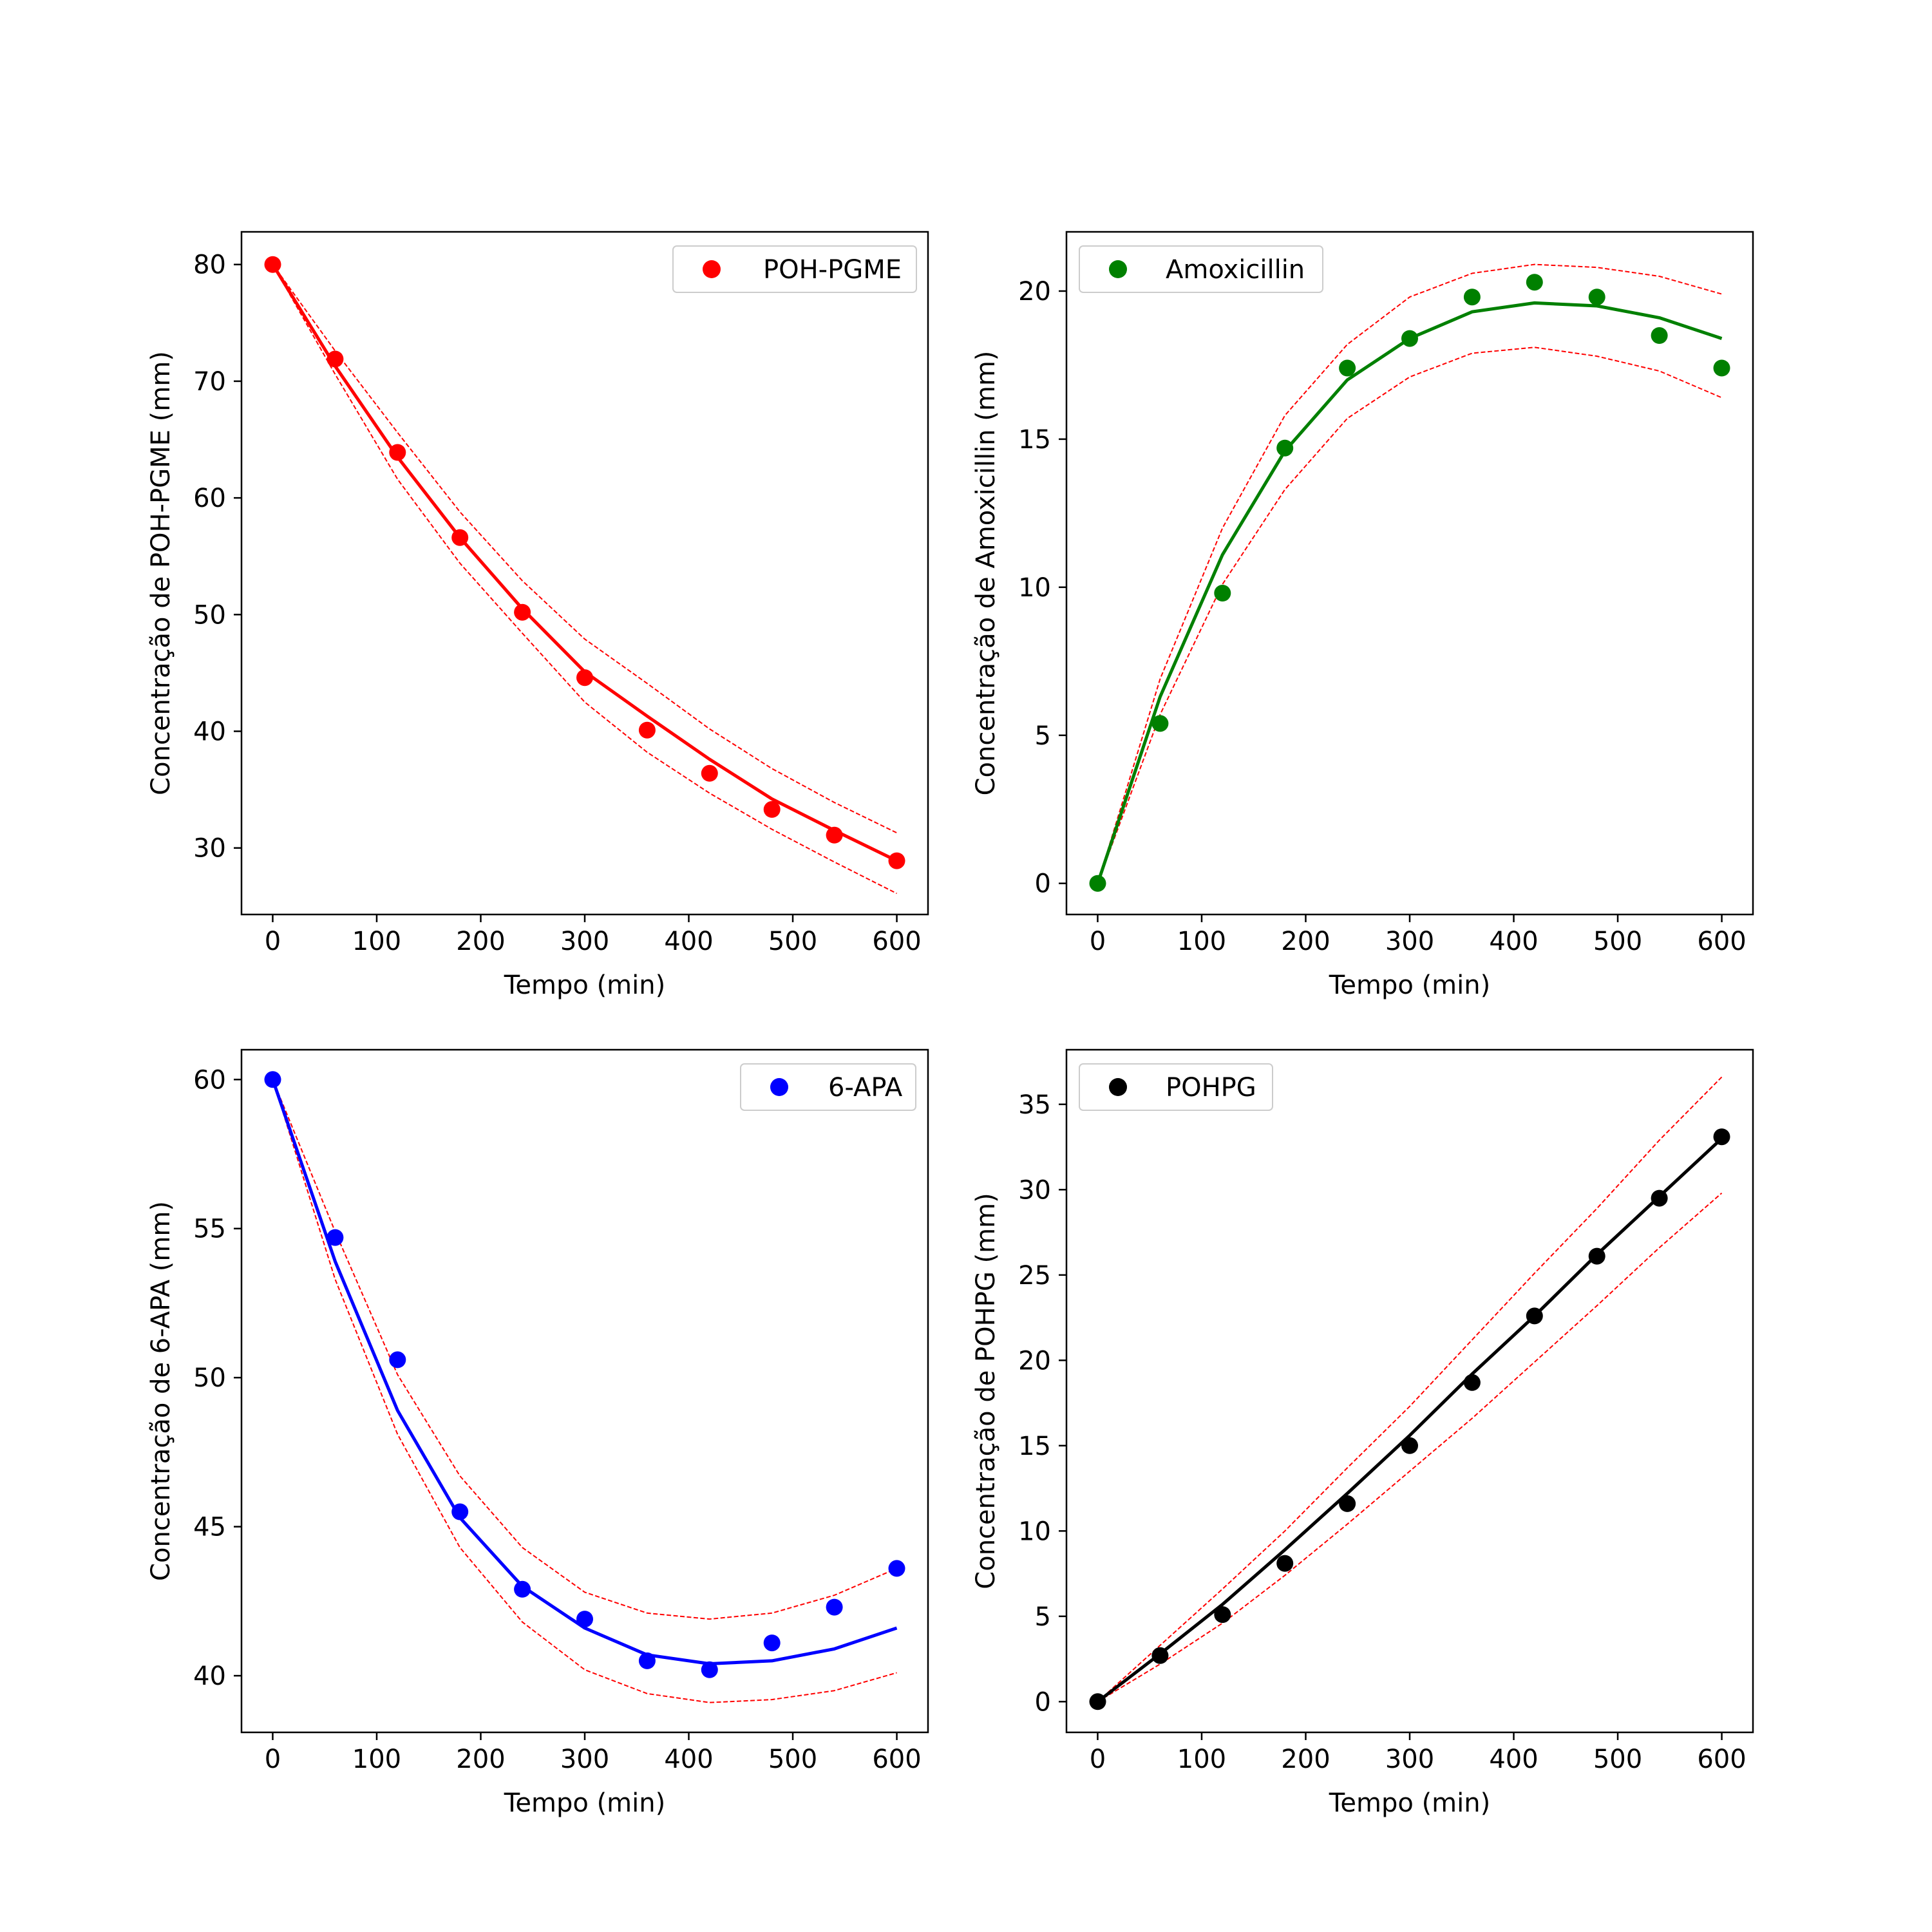  Describe the element at coordinates (209, 1229) in the screenshot. I see `y-tick-label: 55` at that location.